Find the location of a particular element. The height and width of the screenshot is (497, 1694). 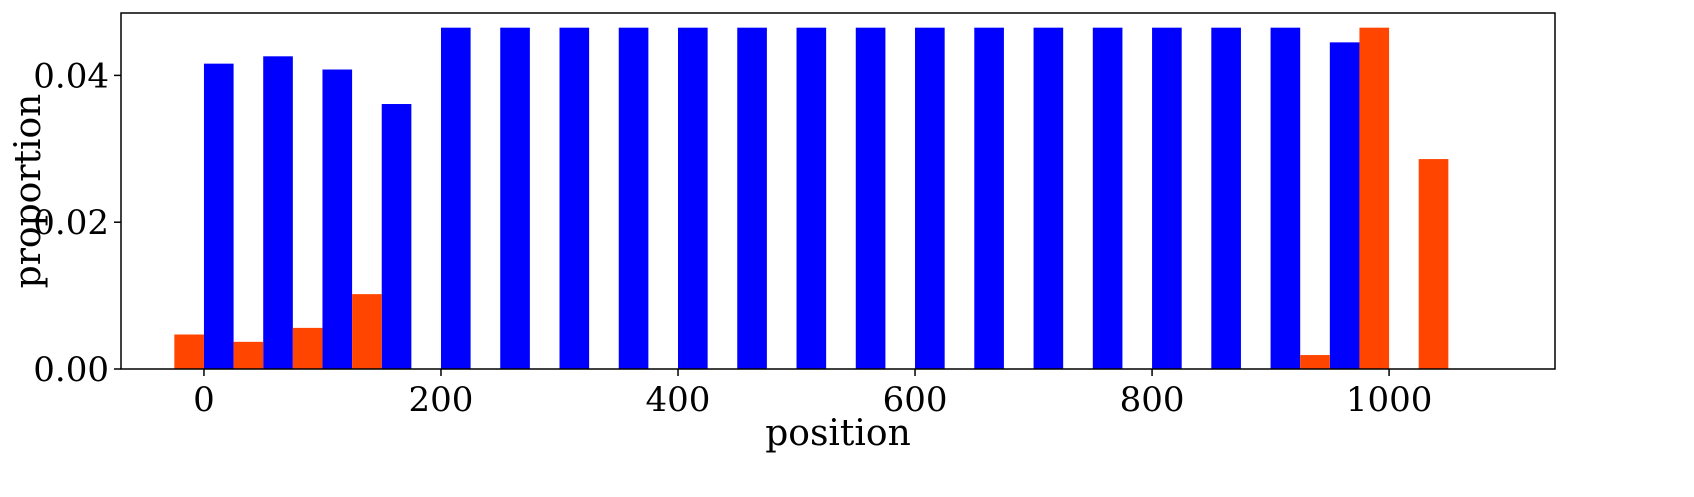

x-tick-label: 1000 is located at coordinates (1389, 400).